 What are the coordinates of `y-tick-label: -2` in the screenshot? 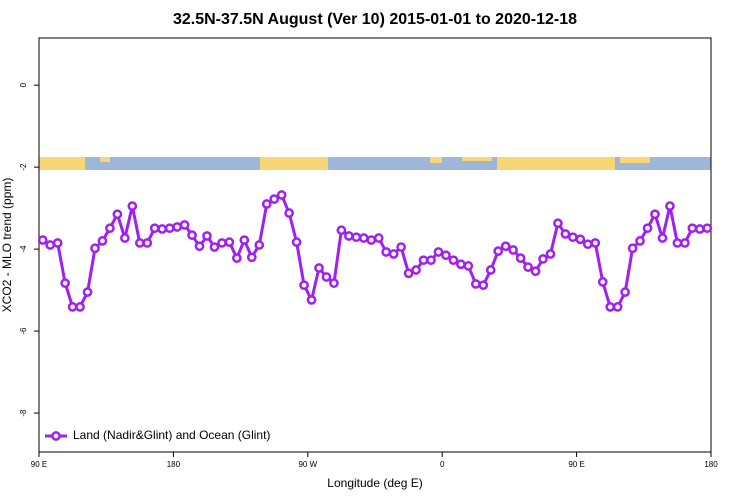 It's located at (23, 167).